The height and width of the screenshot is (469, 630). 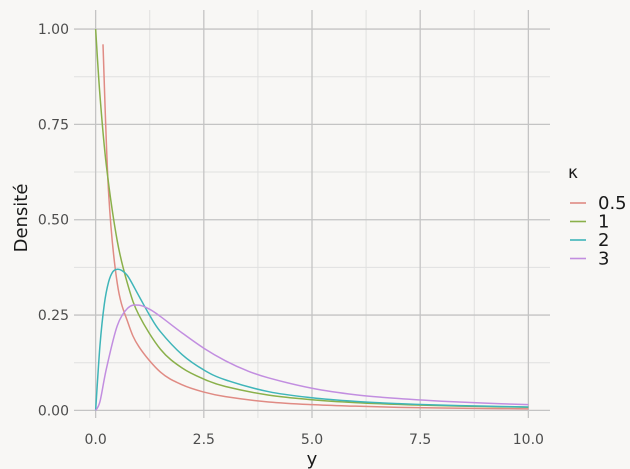 What do you see at coordinates (312, 459) in the screenshot?
I see `x-axis-title: y` at bounding box center [312, 459].